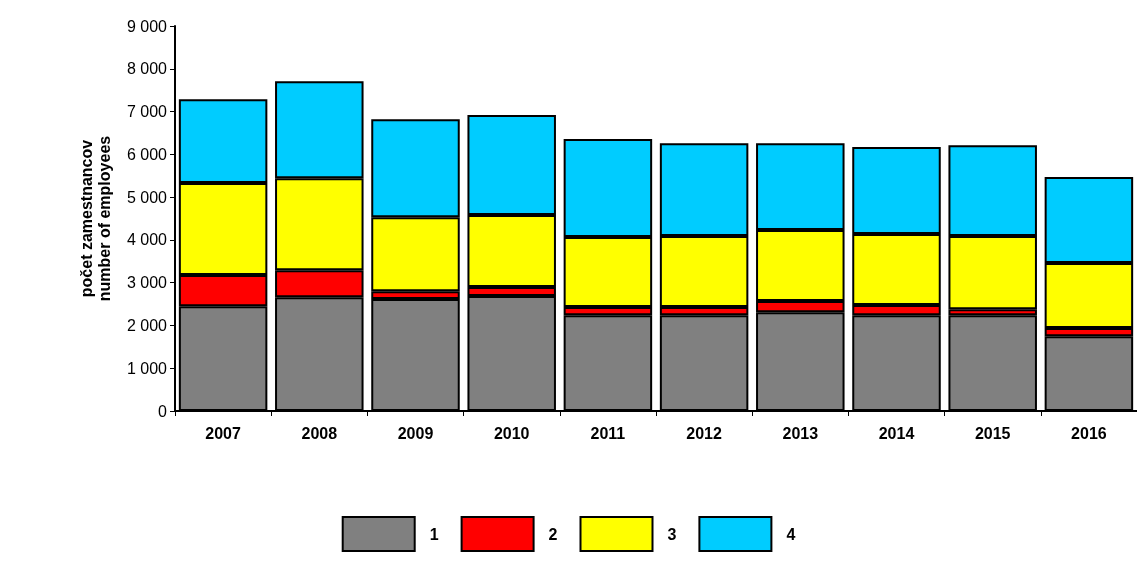 This screenshot has height=567, width=1137. What do you see at coordinates (896, 433) in the screenshot?
I see `x-tick-label: 2014` at bounding box center [896, 433].